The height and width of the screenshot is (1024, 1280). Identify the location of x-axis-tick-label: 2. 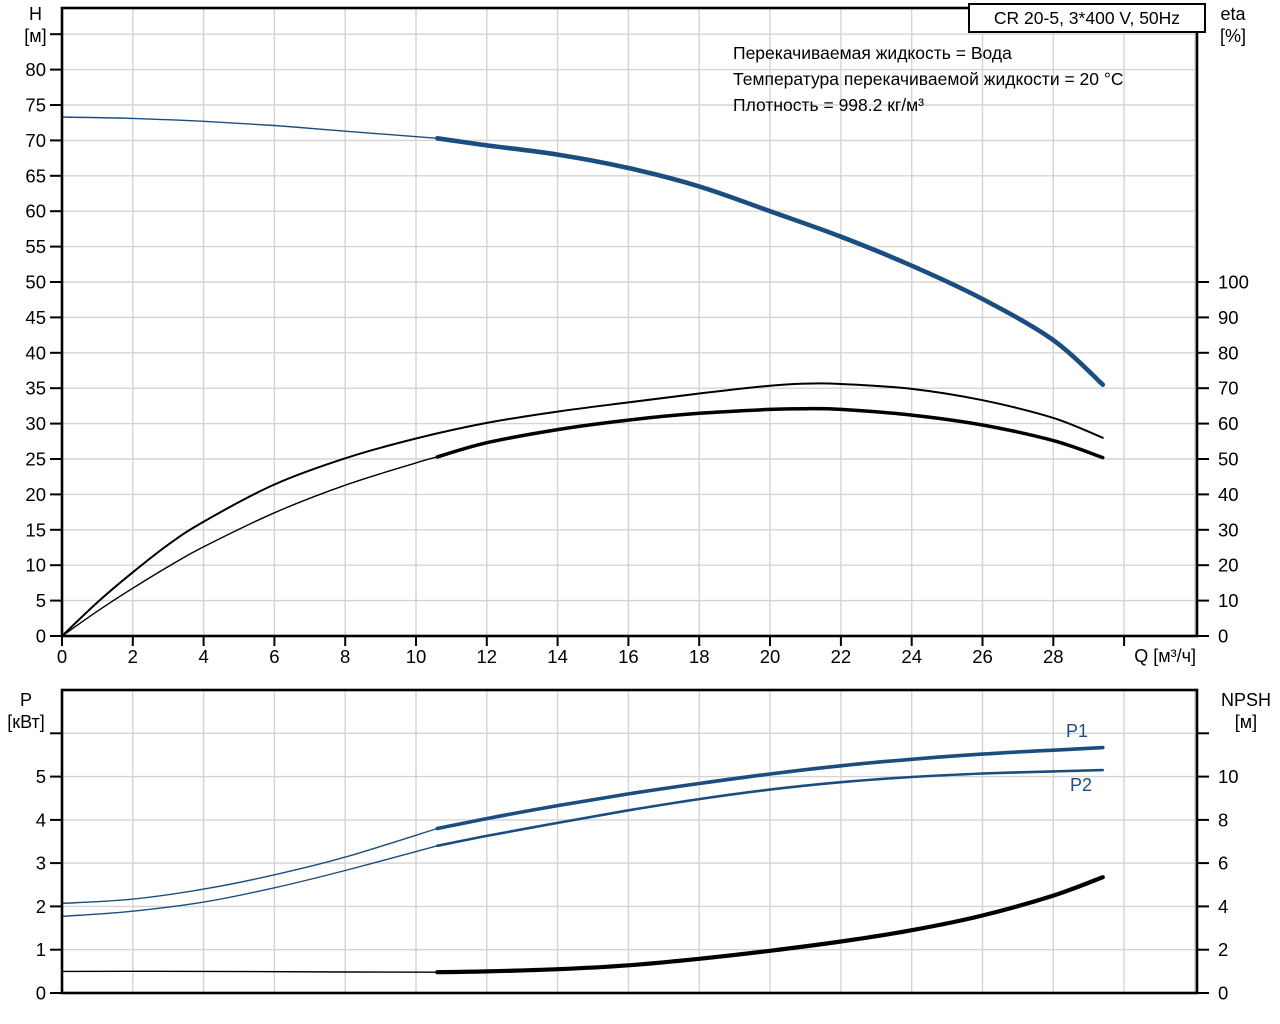
(133, 656).